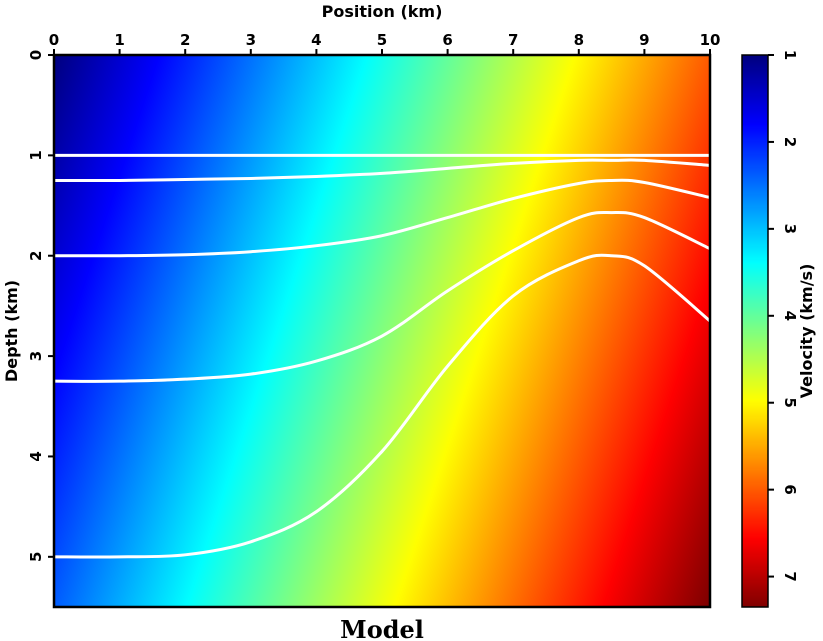 The image size is (823, 641). I want to click on x-tick-label: 2, so click(185, 40).